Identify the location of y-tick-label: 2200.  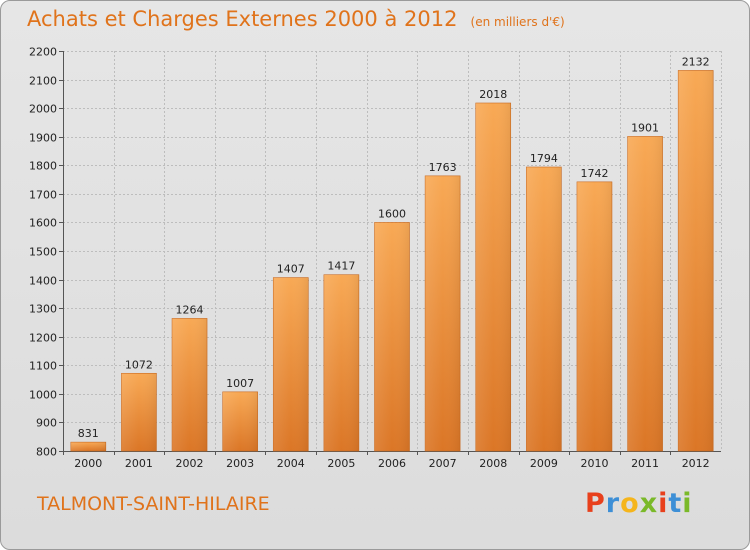
(43, 52).